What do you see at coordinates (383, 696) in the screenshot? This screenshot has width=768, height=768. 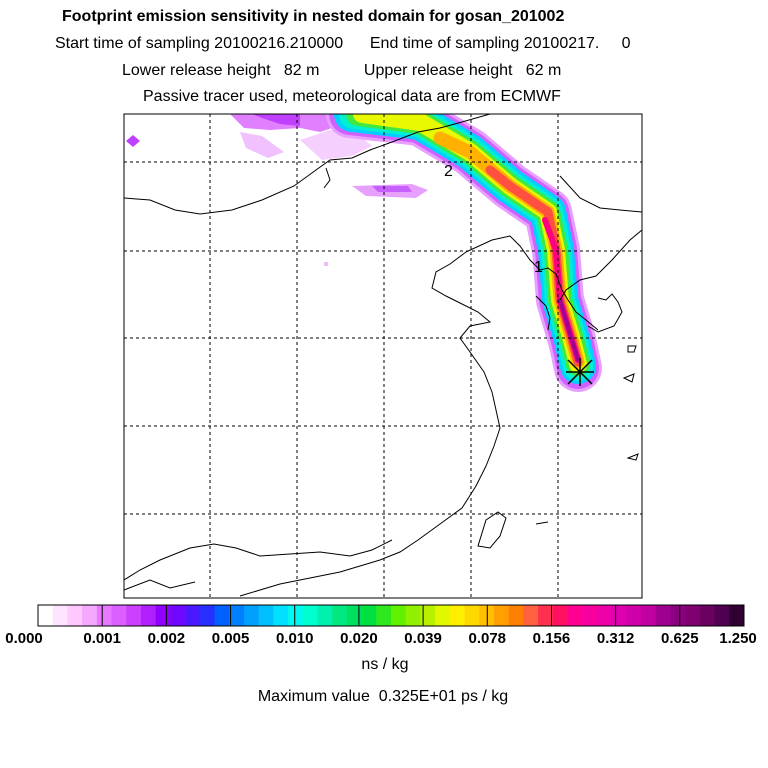 I see `maximum-value-label: Maximum value 0.325E+01 ps / kg` at bounding box center [383, 696].